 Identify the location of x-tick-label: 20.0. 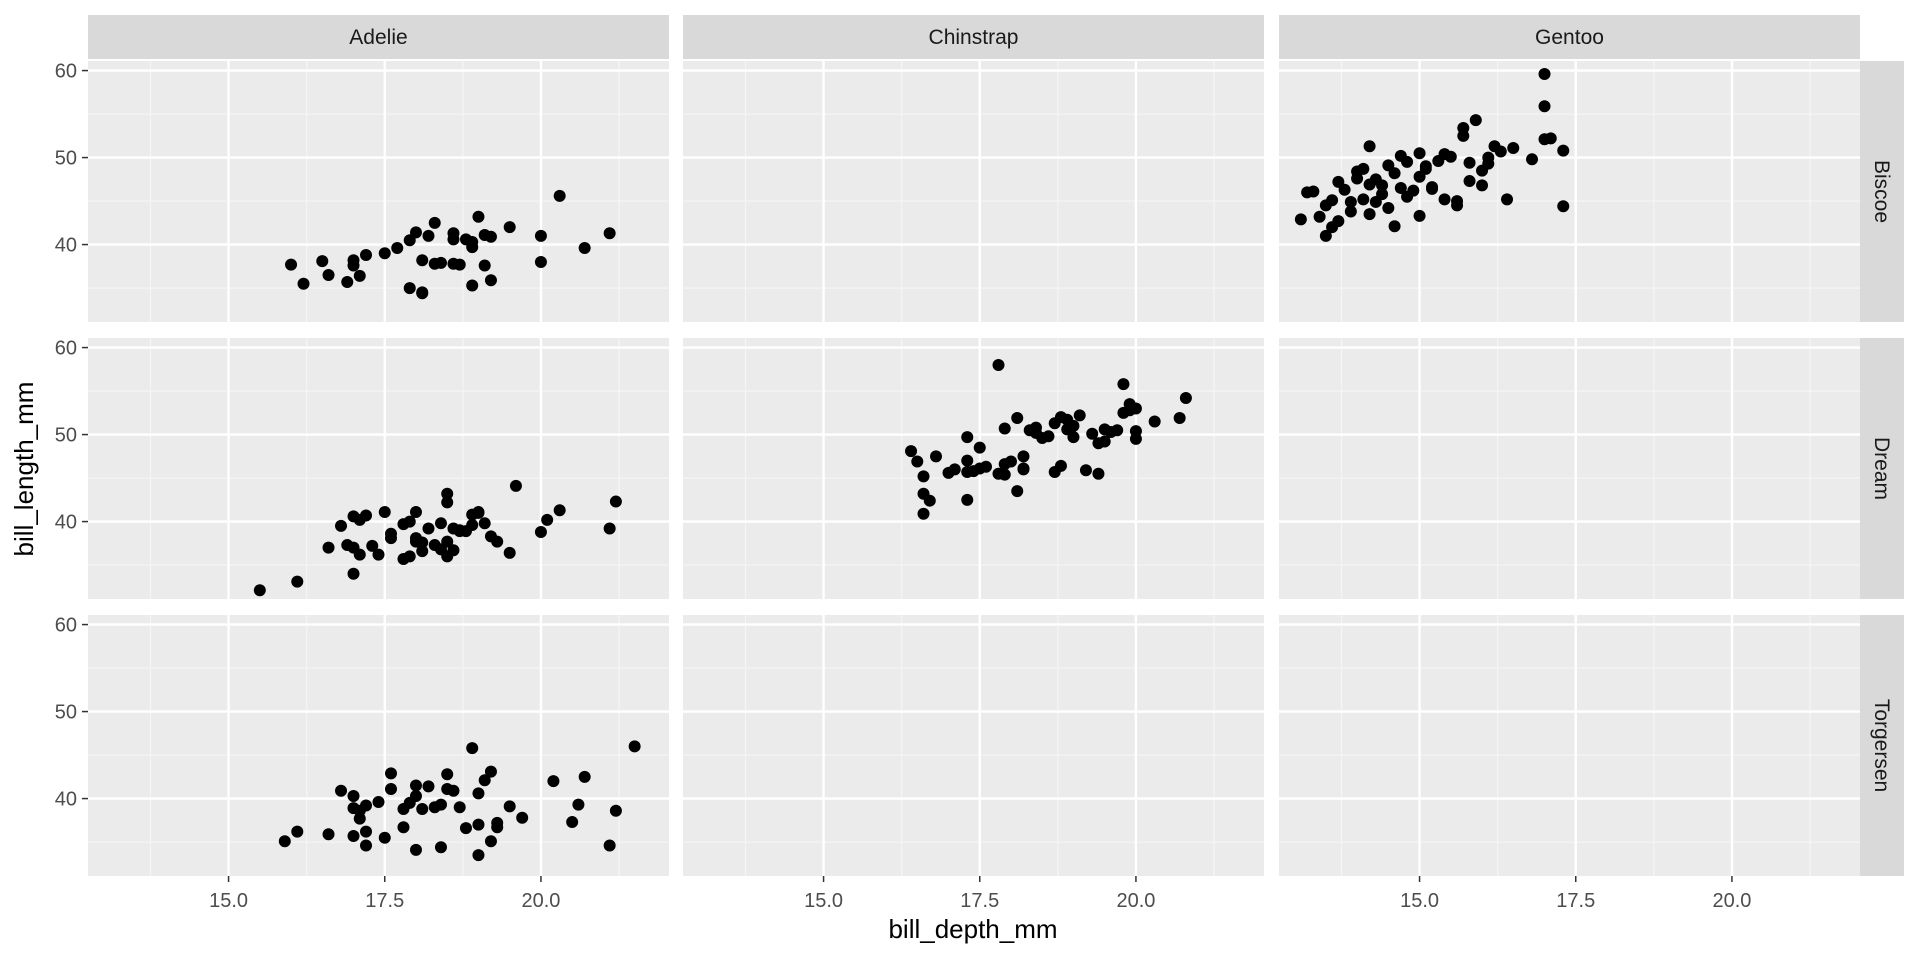
(1135, 901).